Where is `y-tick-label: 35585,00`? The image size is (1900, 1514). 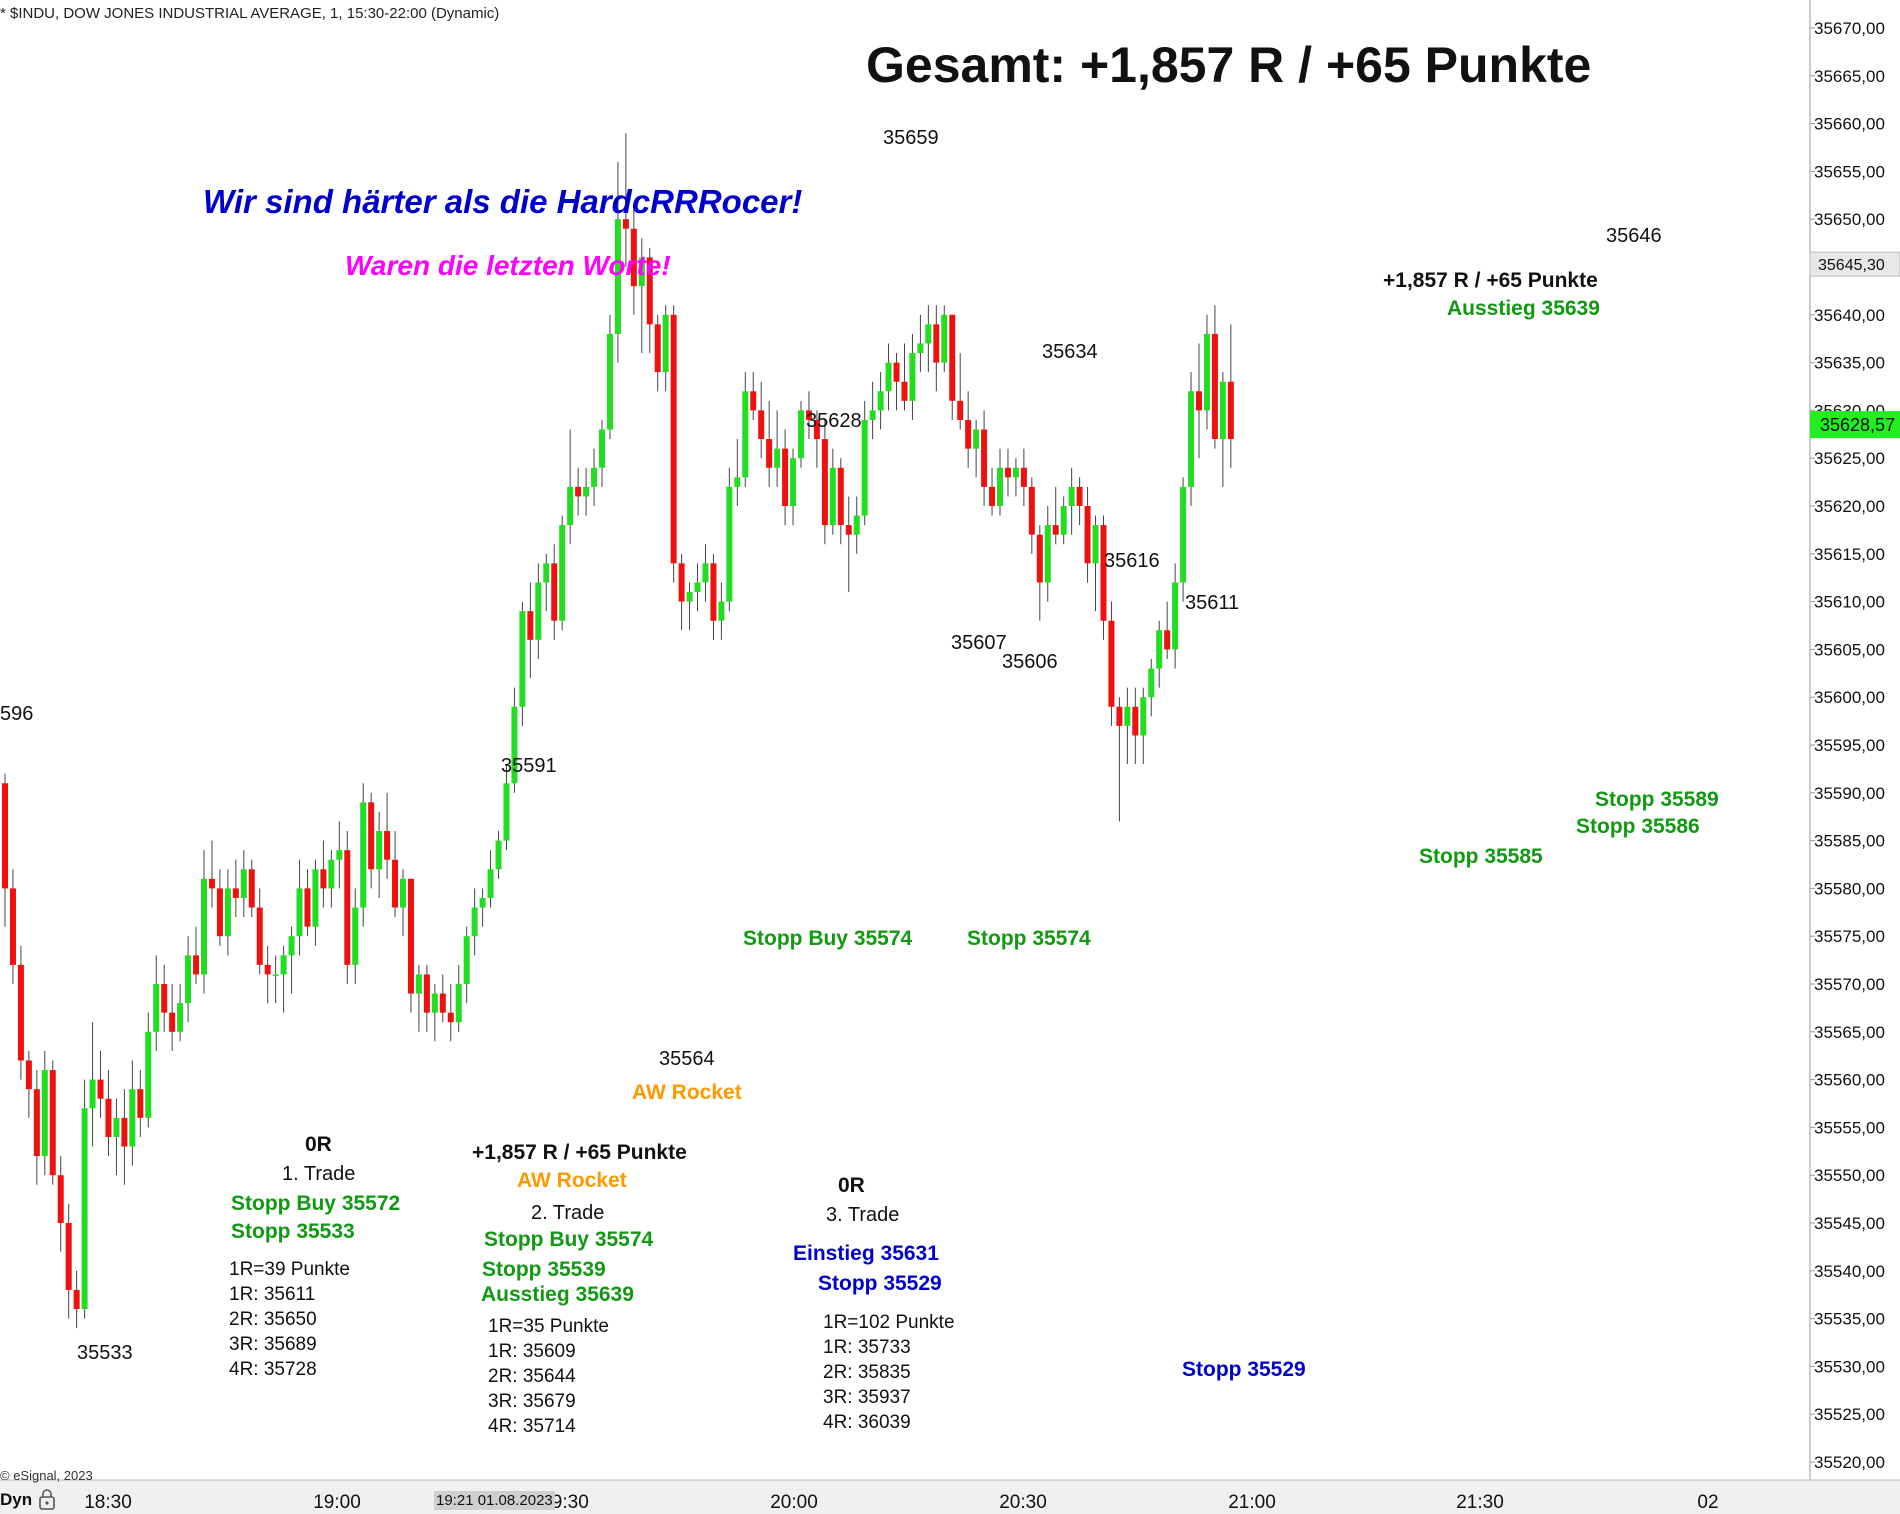
y-tick-label: 35585,00 is located at coordinates (1849, 841).